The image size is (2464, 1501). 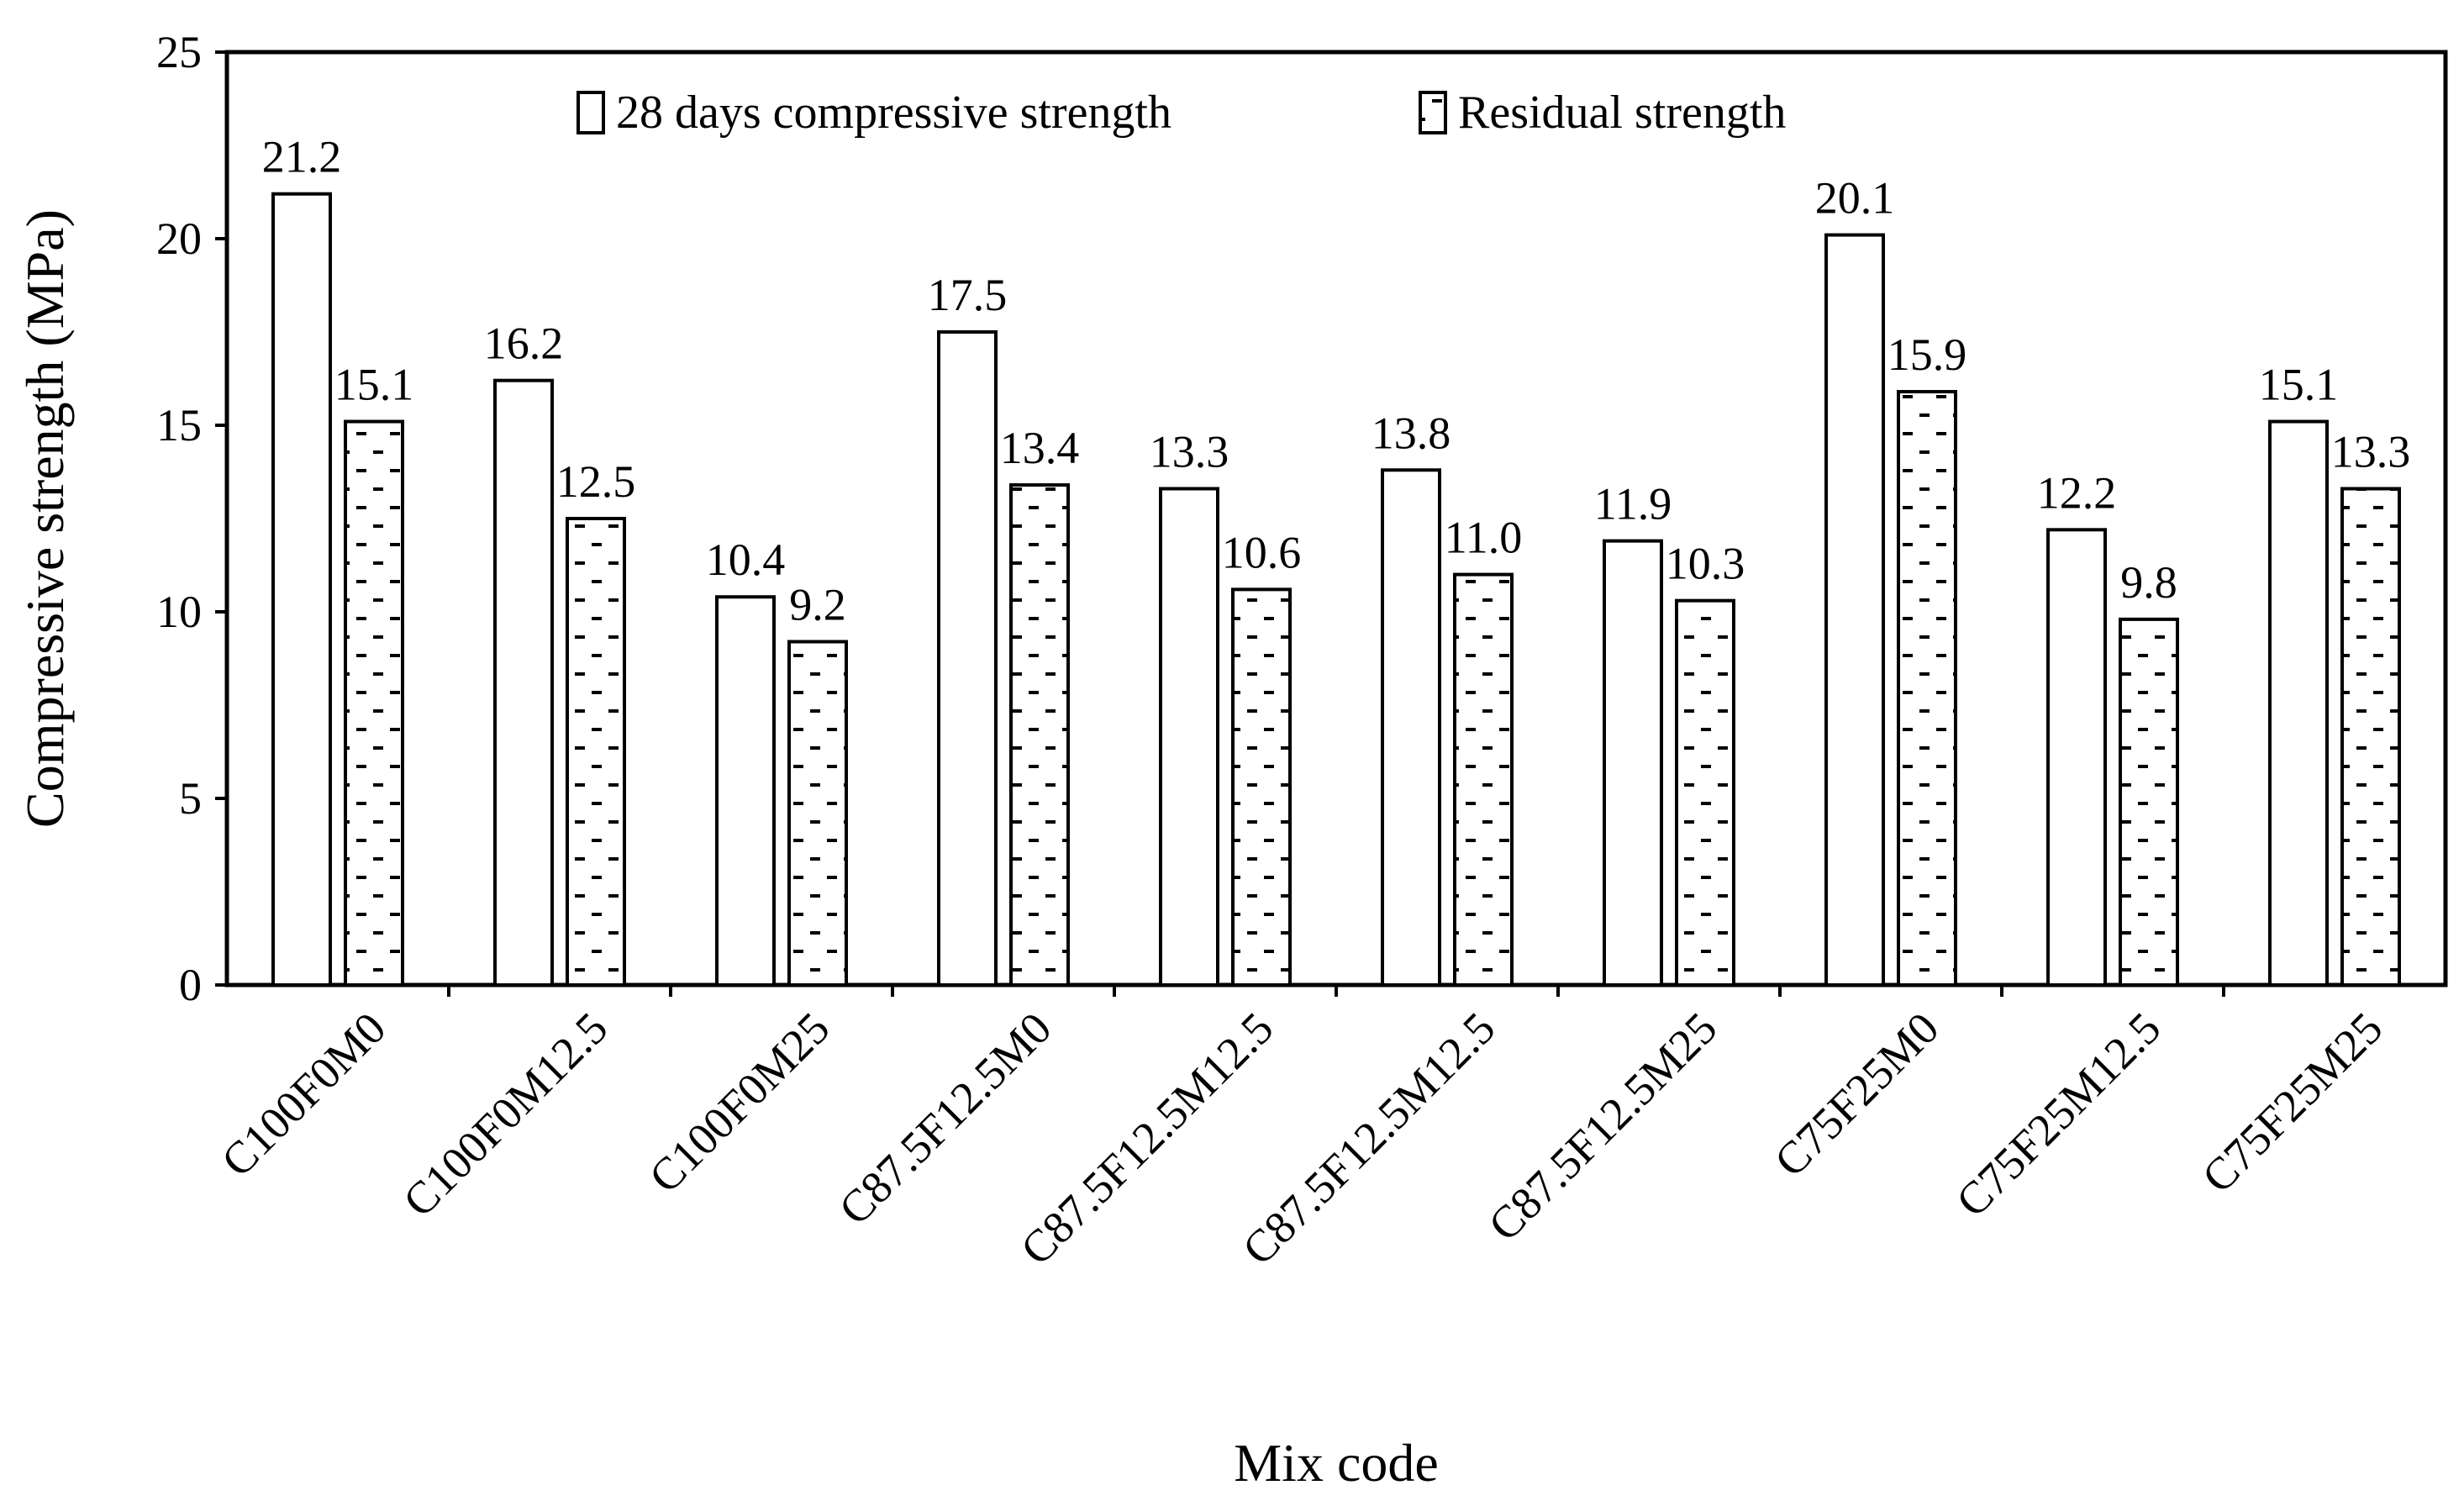 What do you see at coordinates (1411, 433) in the screenshot?
I see `data-label-compressive: 13.8` at bounding box center [1411, 433].